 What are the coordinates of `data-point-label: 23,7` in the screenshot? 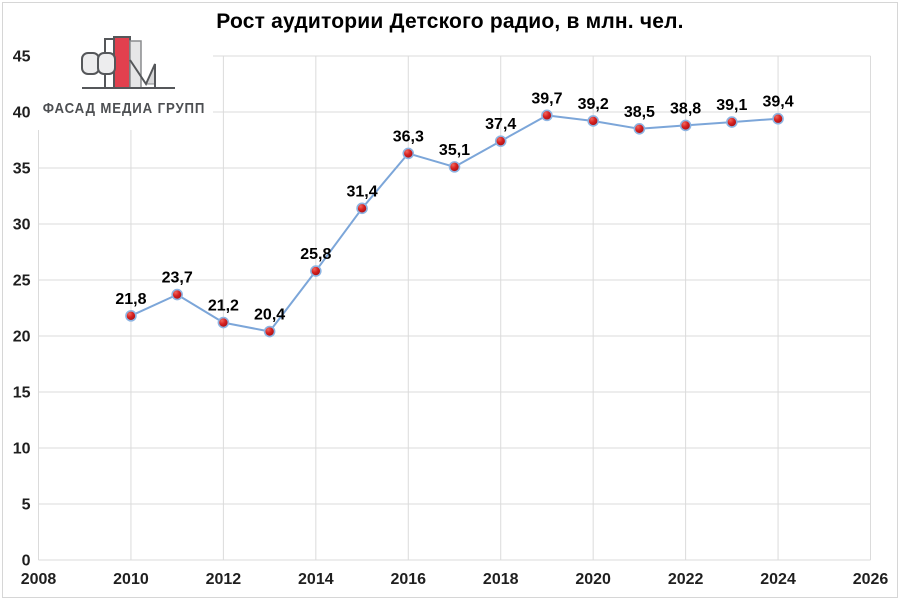 It's located at (177, 278).